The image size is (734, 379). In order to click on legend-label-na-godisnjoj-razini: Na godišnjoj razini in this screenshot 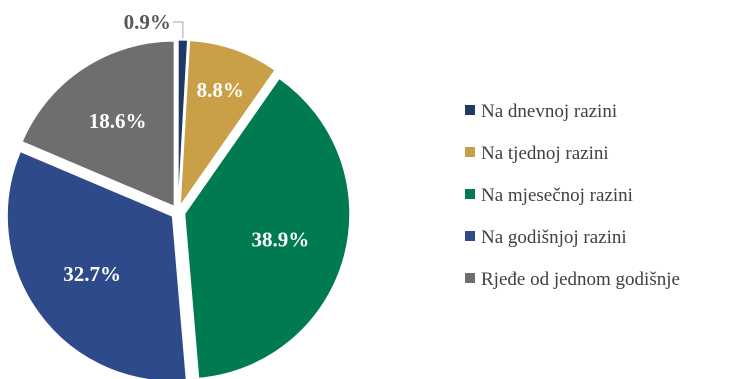, I will do `click(554, 237)`.